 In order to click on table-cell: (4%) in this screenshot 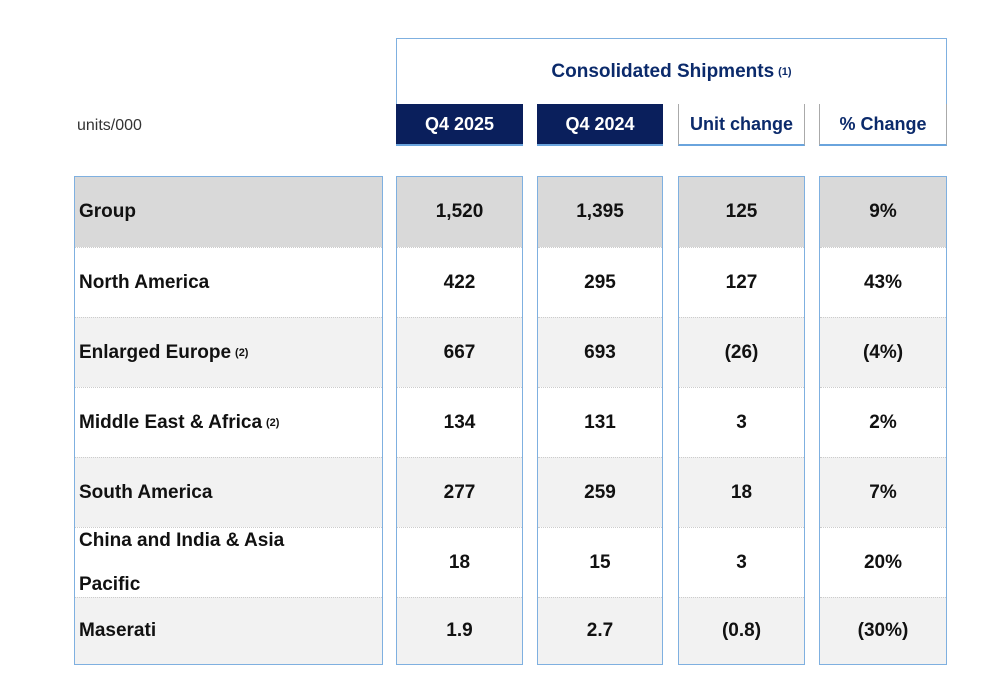, I will do `click(883, 352)`.